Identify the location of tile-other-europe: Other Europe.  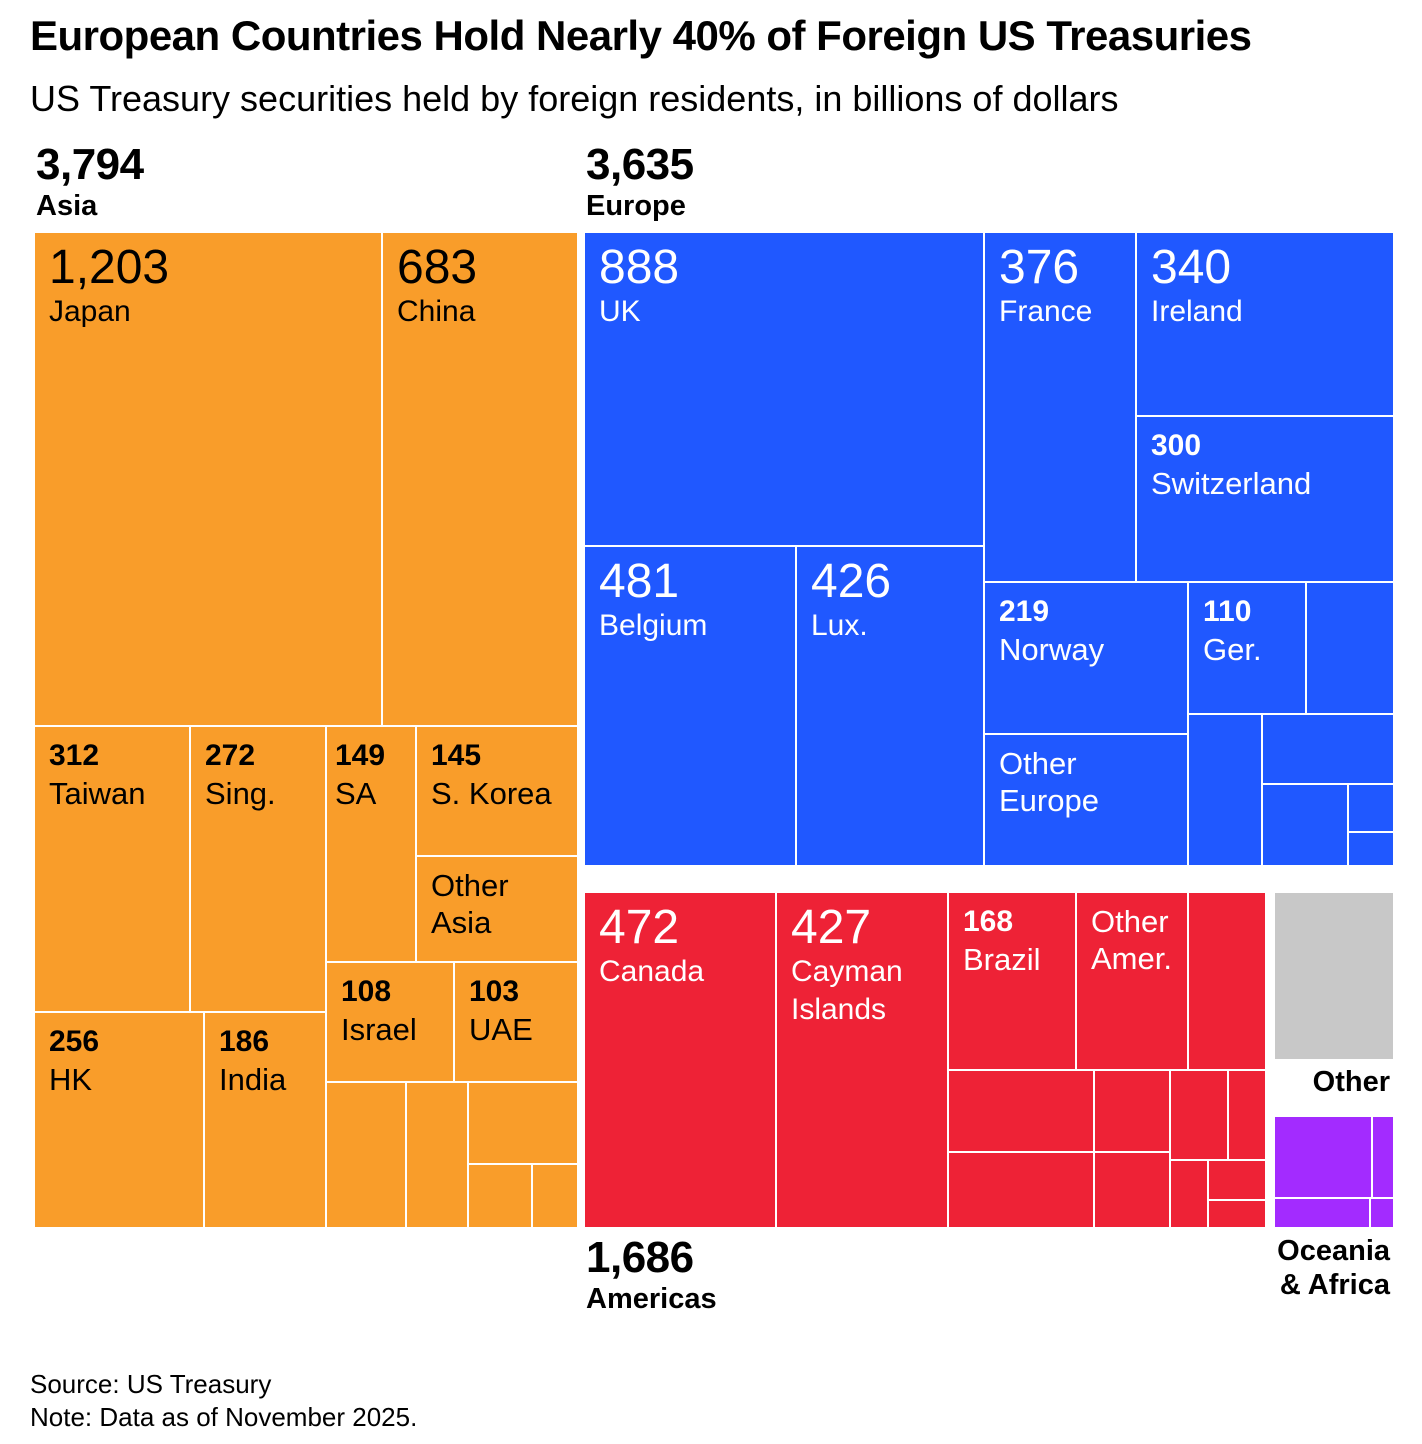
(1086, 800).